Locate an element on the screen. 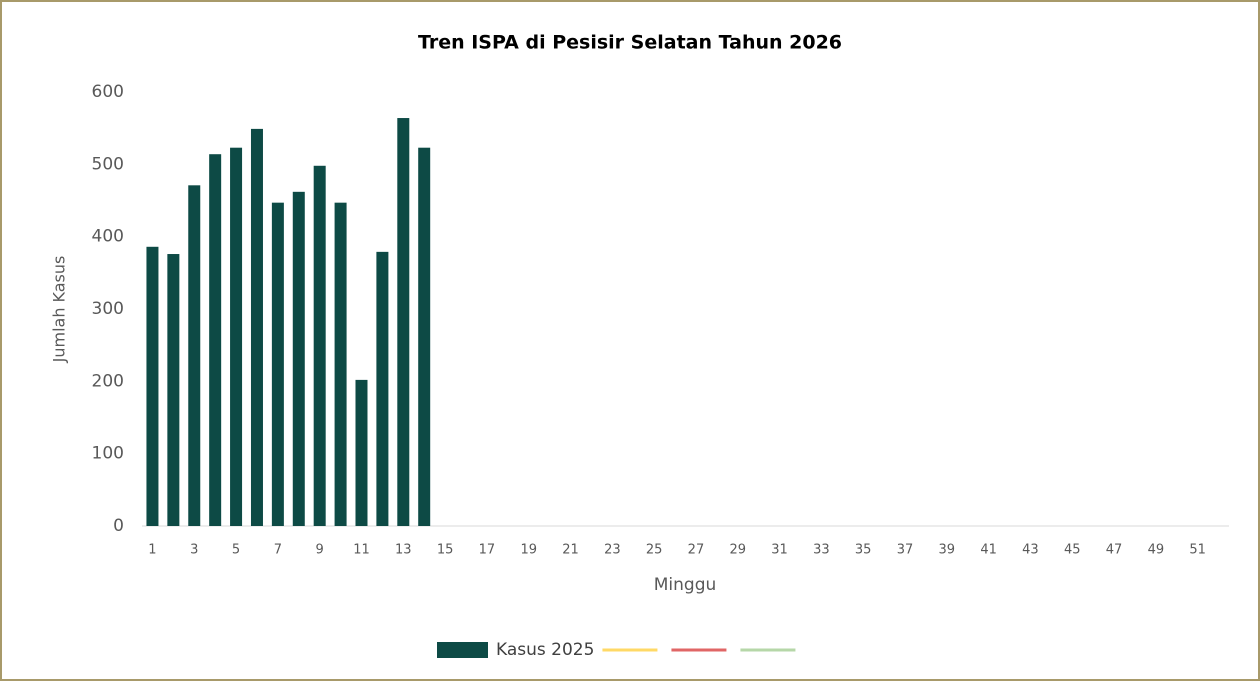 The width and height of the screenshot is (1260, 681). x-tick-label: 19 is located at coordinates (528, 550).